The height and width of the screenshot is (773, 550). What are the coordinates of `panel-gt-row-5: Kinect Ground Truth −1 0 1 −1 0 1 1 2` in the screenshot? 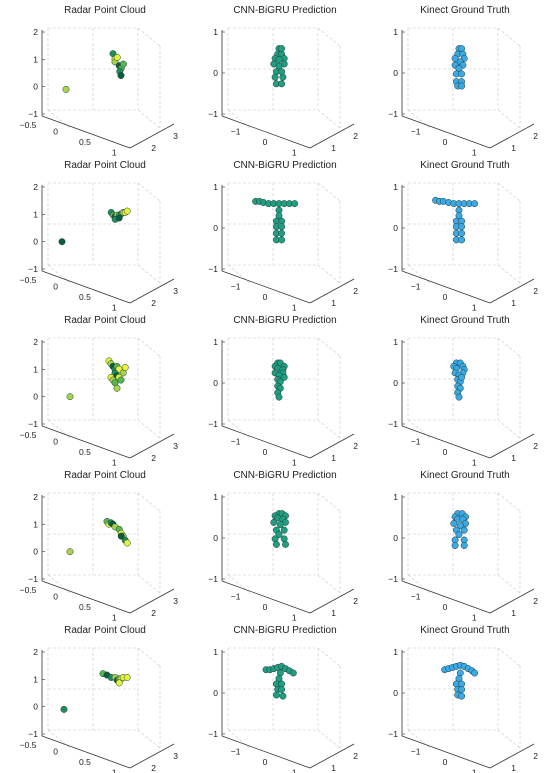 It's located at (463, 699).